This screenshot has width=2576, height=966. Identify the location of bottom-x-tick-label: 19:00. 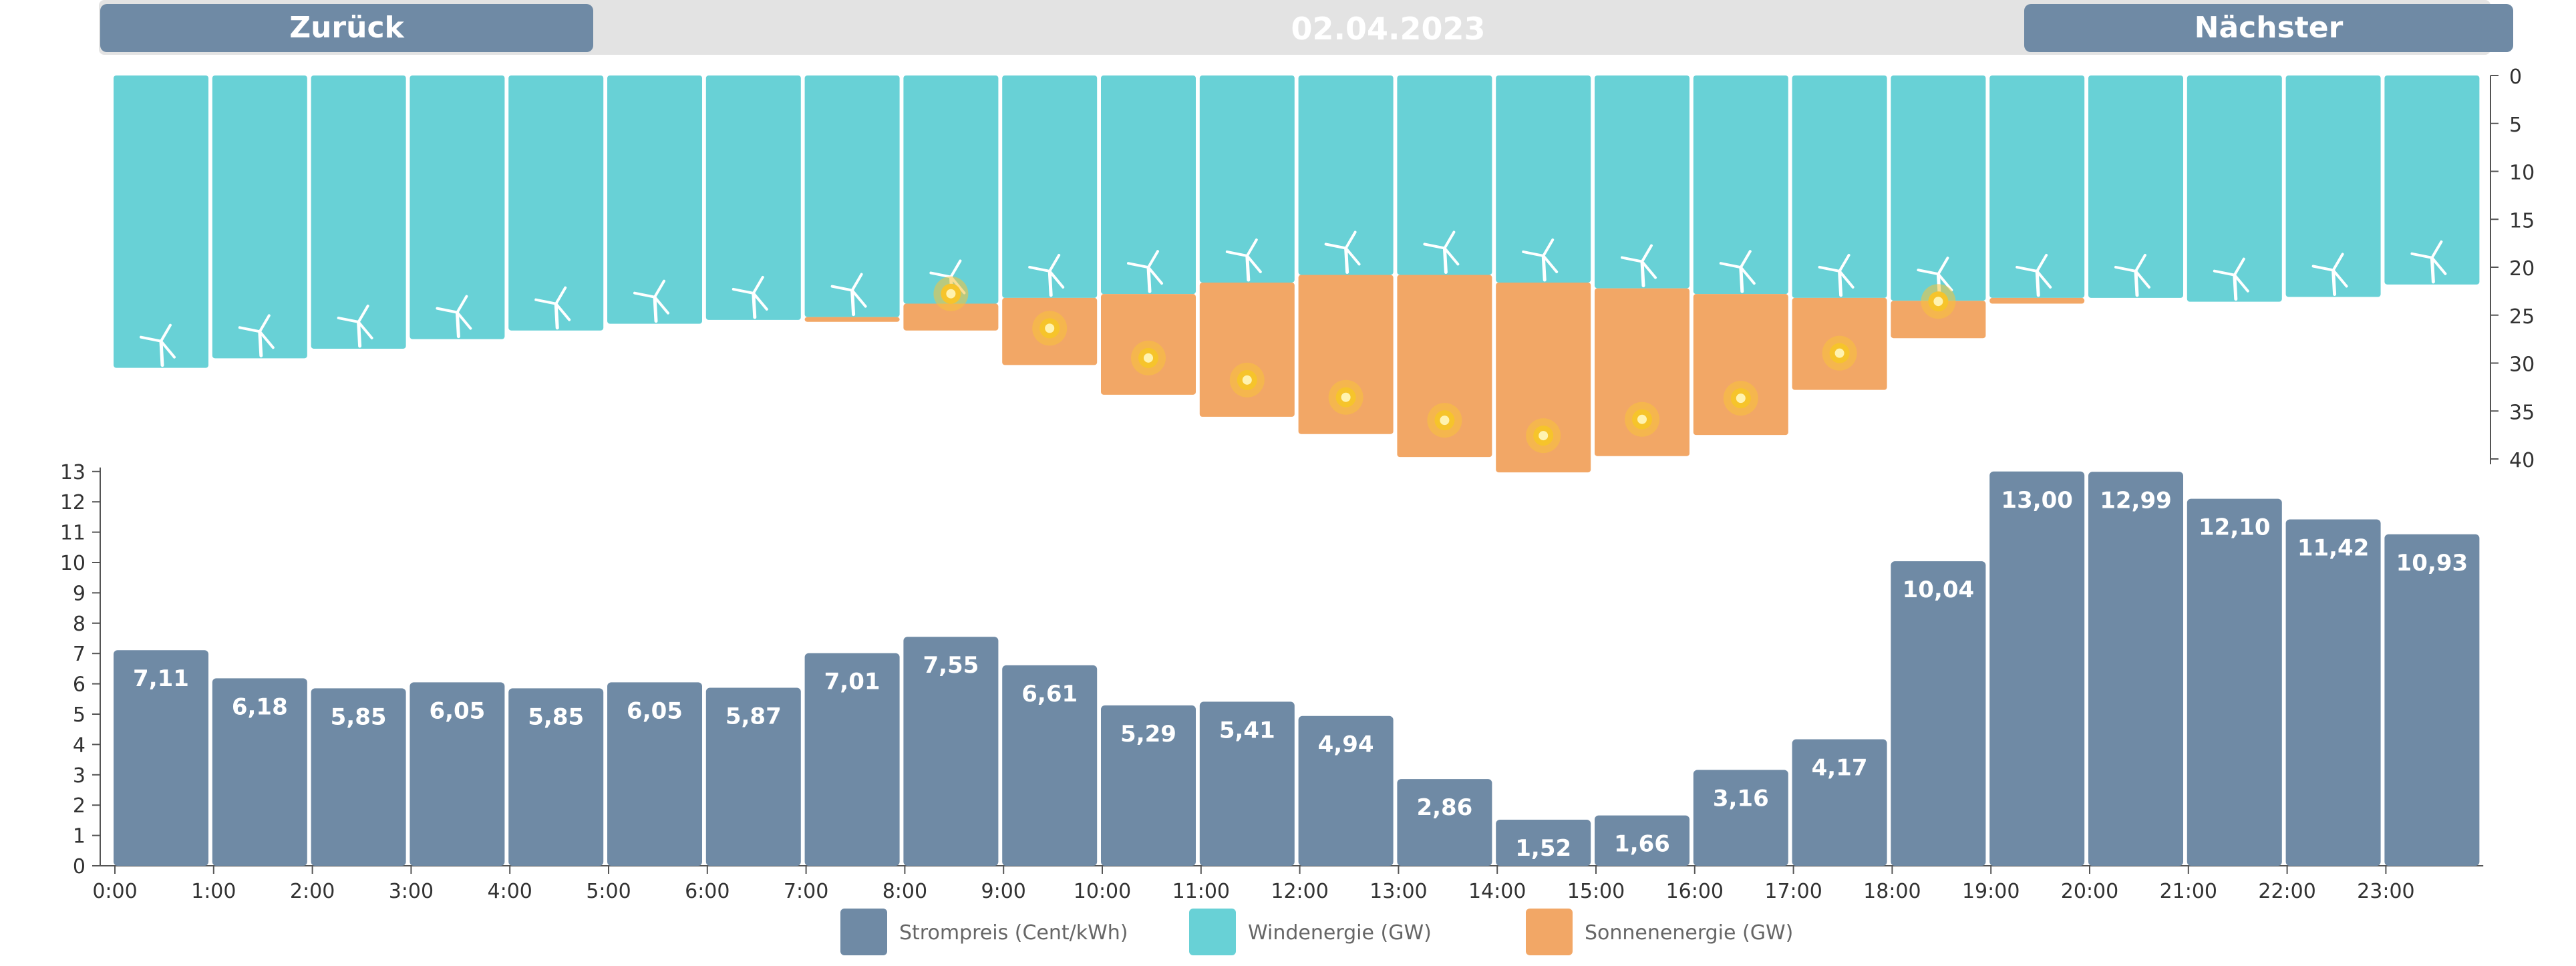
(1991, 891).